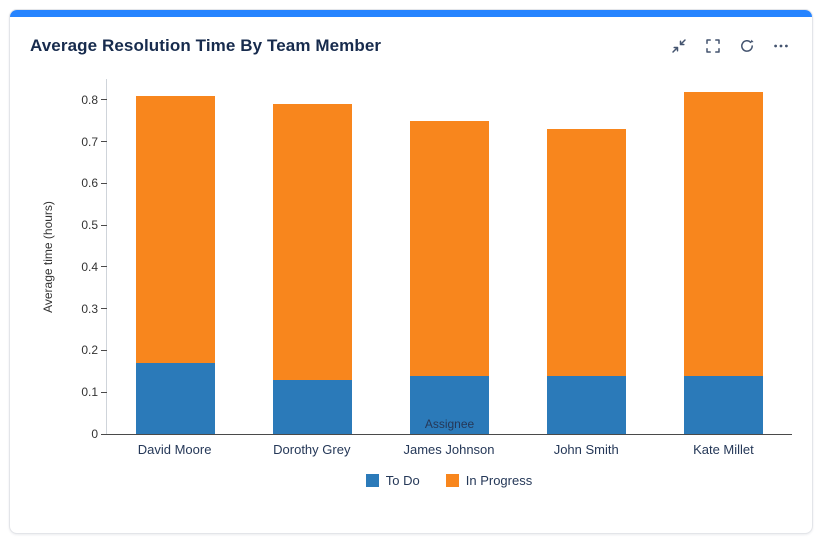 This screenshot has height=543, width=822. I want to click on y-tick: 0.1, so click(89, 392).